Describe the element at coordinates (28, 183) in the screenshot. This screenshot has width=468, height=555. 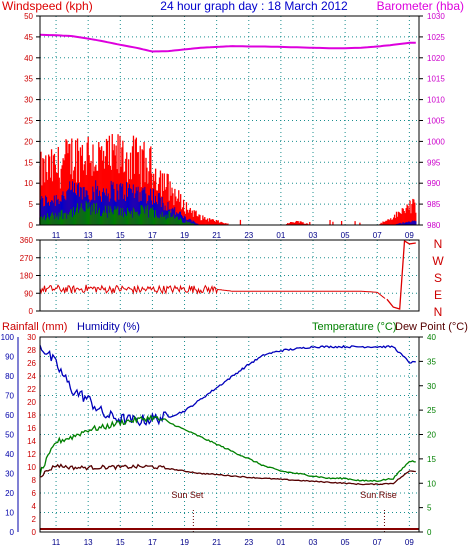
I see `wind-y-tick-label: 10` at that location.